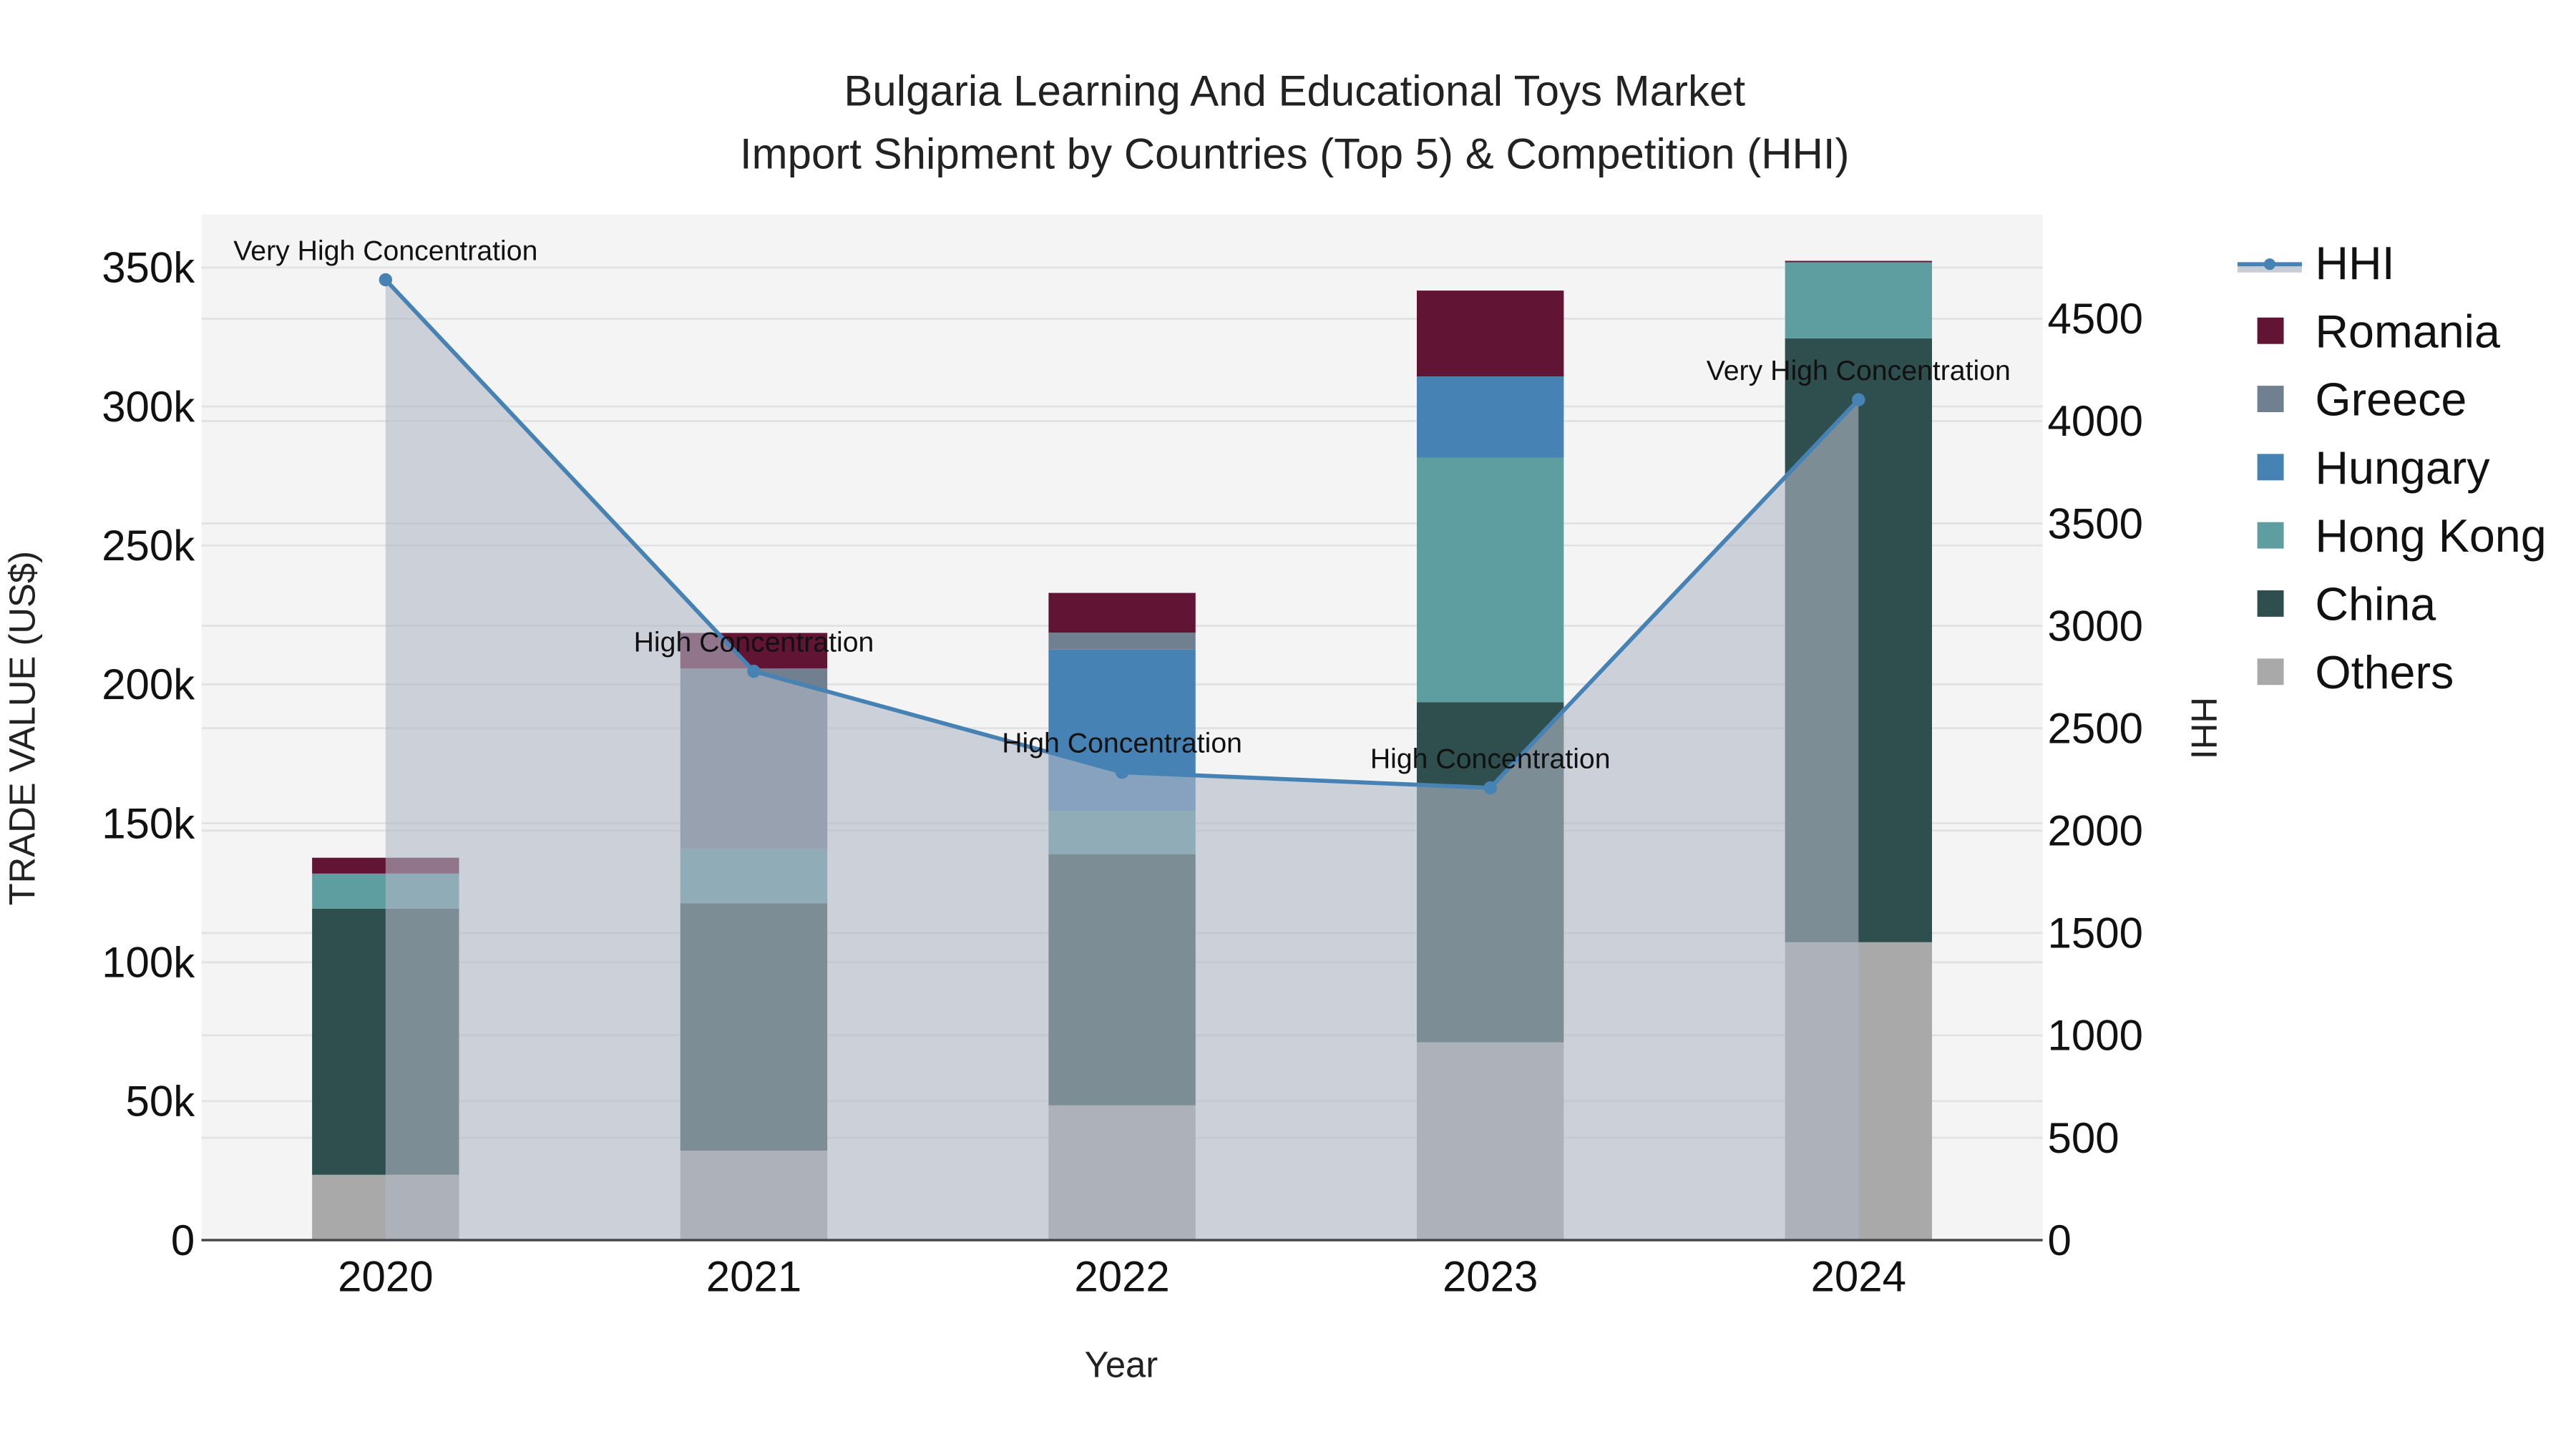  What do you see at coordinates (2095, 728) in the screenshot?
I see `y-right-tick-label: 2500` at bounding box center [2095, 728].